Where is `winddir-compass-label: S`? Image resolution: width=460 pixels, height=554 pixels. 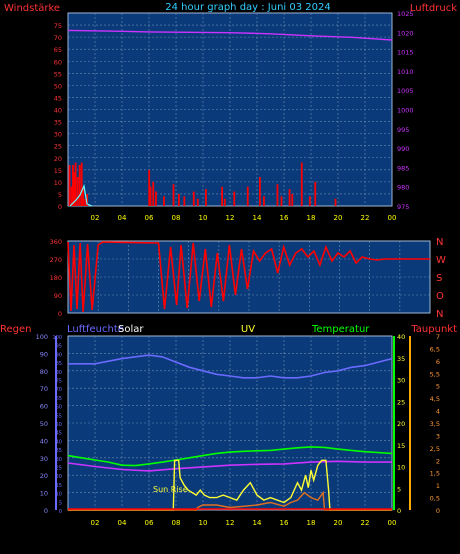 winddir-compass-label: S is located at coordinates (439, 278).